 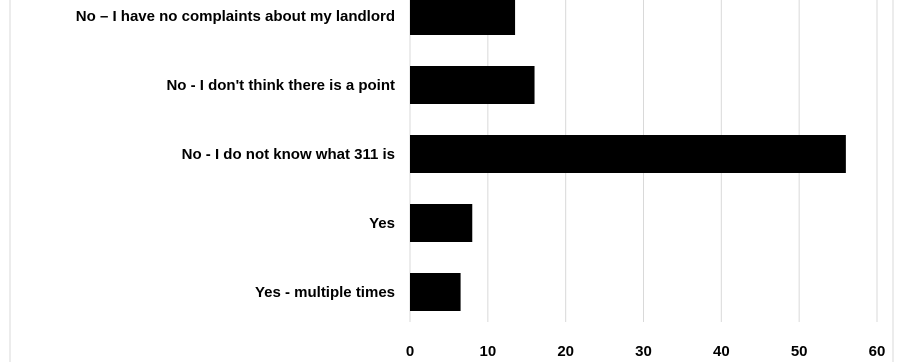 What do you see at coordinates (565, 351) in the screenshot?
I see `x-tick-label: 20` at bounding box center [565, 351].